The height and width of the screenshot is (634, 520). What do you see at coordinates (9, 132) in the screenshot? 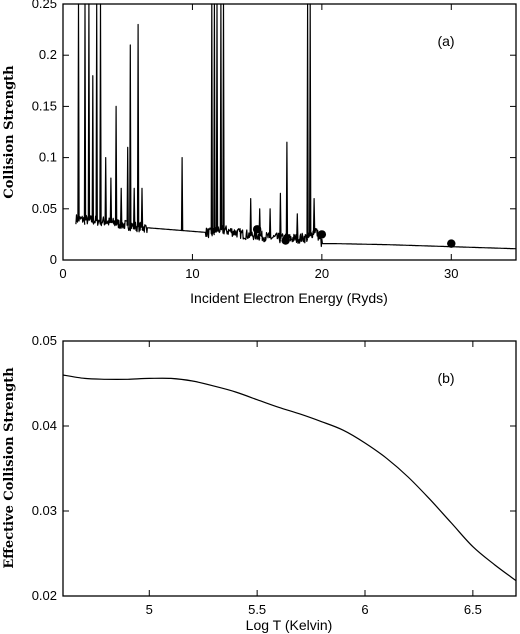
I see `panel-a-y-axis-label: Collision Strength` at bounding box center [9, 132].